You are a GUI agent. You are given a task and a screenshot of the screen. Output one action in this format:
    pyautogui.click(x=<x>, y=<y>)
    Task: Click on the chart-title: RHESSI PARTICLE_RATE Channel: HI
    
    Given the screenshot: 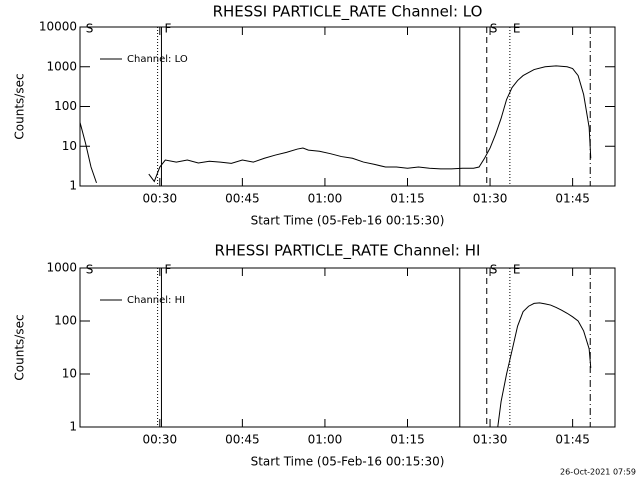 What is the action you would take?
    pyautogui.click(x=348, y=251)
    